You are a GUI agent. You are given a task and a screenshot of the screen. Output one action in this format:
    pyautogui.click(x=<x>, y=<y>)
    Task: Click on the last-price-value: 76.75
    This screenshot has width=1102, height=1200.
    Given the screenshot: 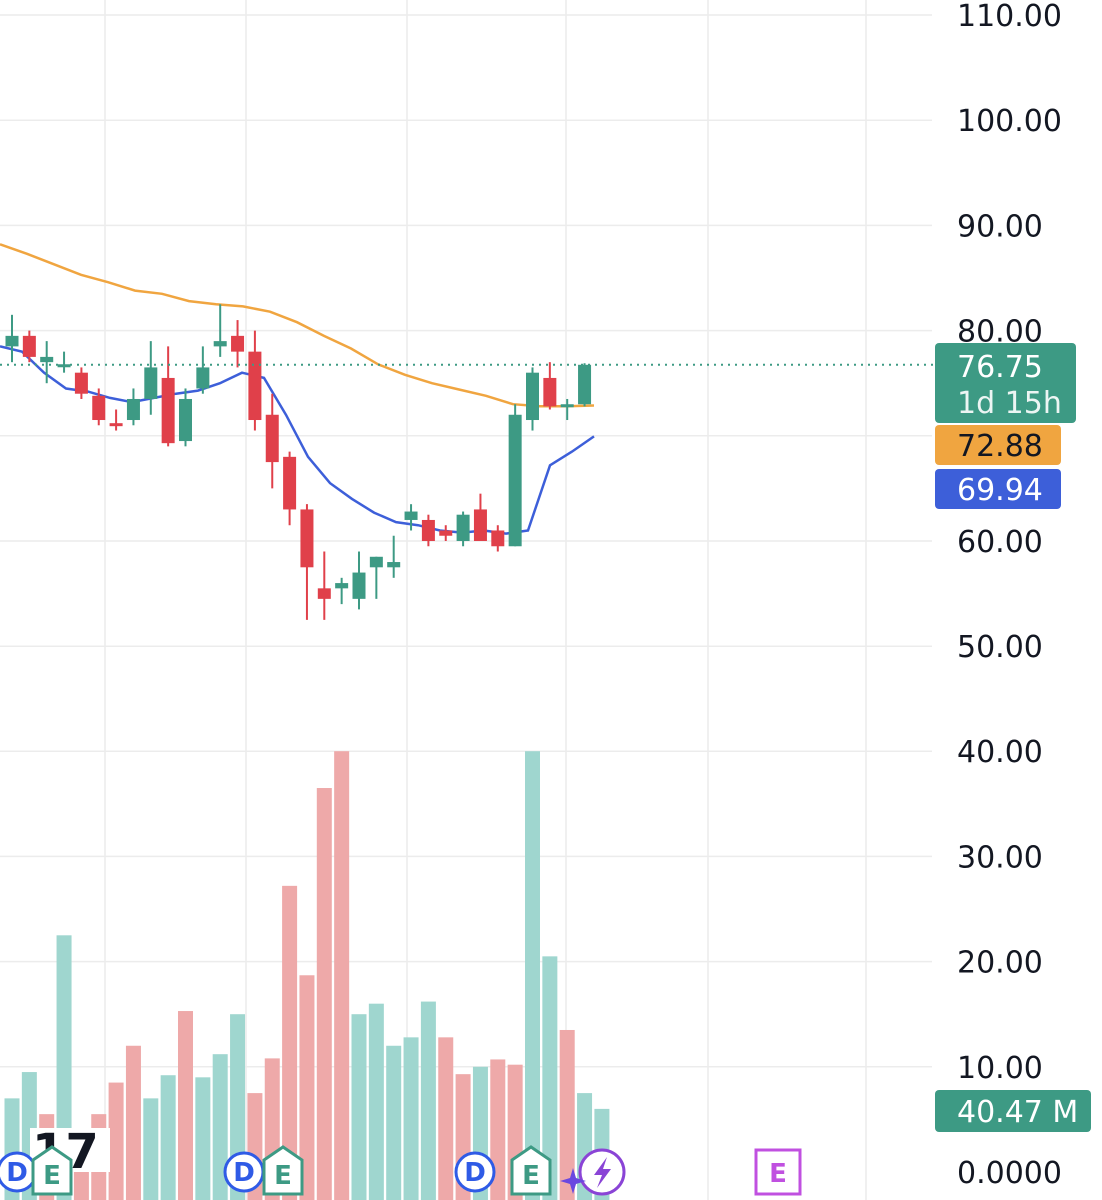 What is the action you would take?
    pyautogui.click(x=1000, y=367)
    